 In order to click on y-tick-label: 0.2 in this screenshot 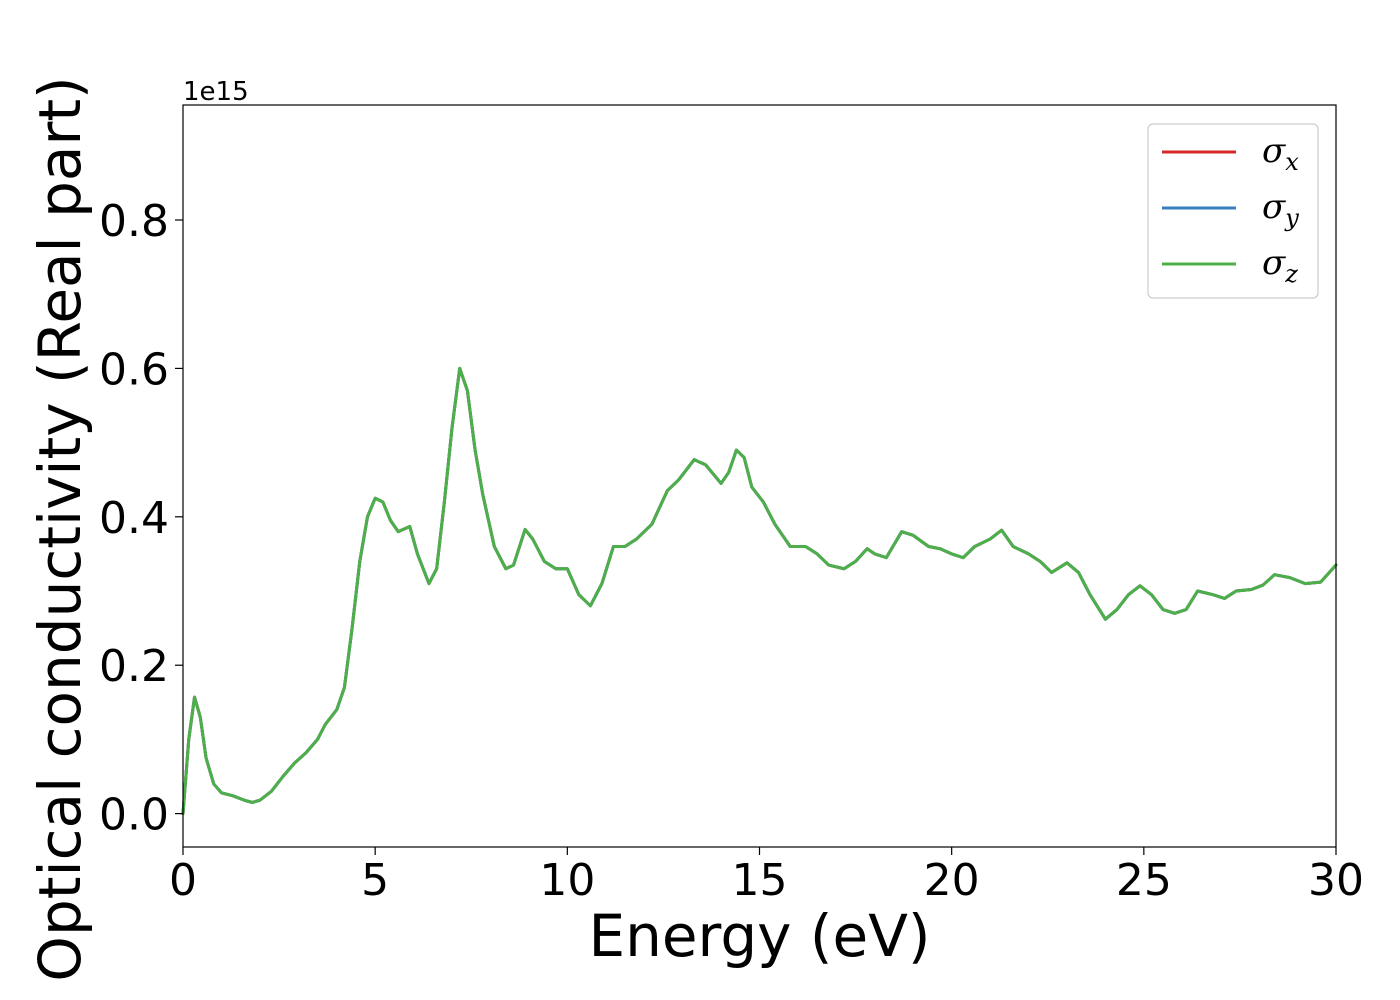, I will do `click(134, 666)`.